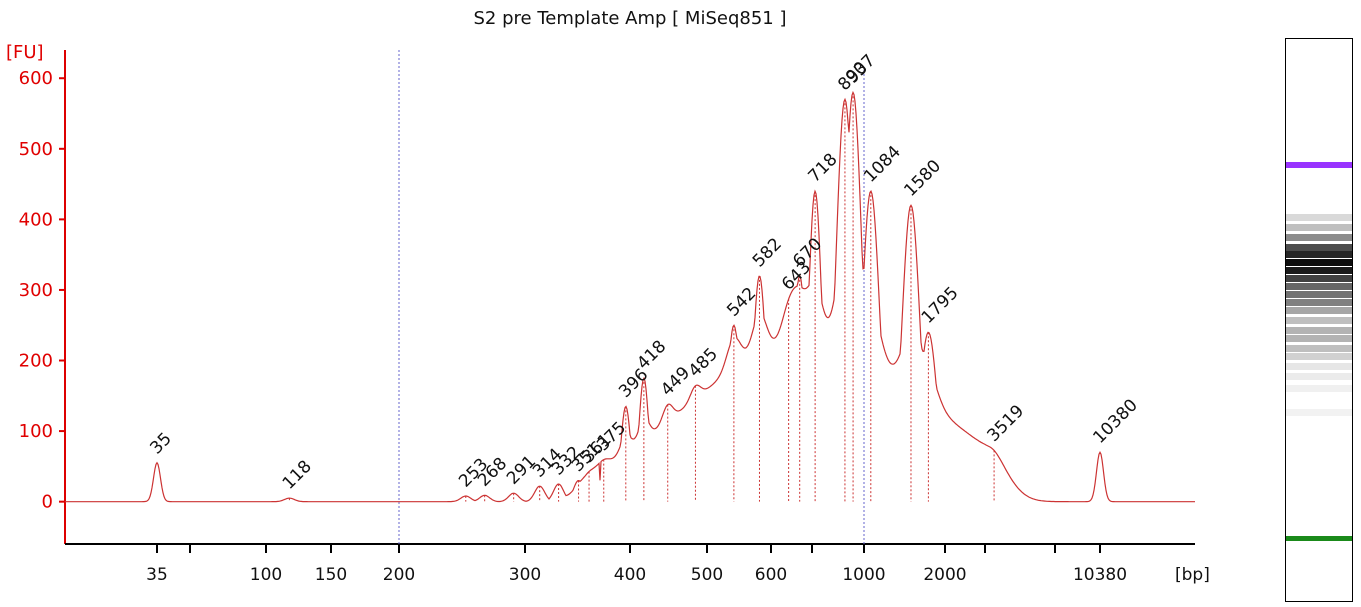 This screenshot has height=607, width=1361. I want to click on gel-lower-marker-band, so click(1319, 538).